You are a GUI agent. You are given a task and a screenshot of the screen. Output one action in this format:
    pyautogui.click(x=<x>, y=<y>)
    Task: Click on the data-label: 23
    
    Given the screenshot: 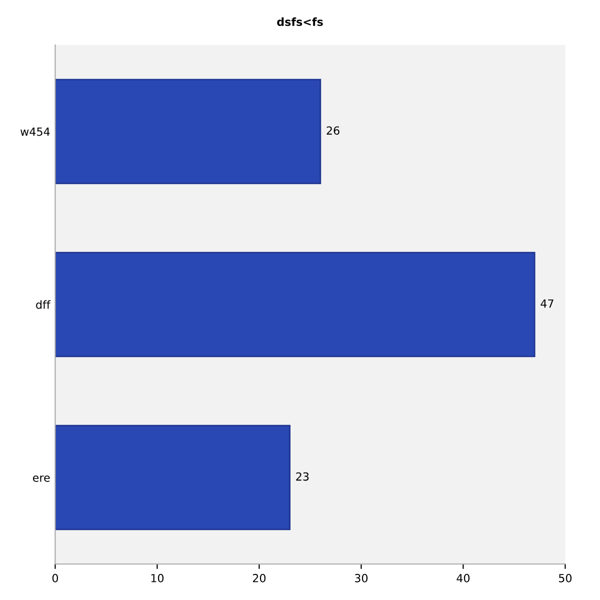 What is the action you would take?
    pyautogui.click(x=302, y=476)
    